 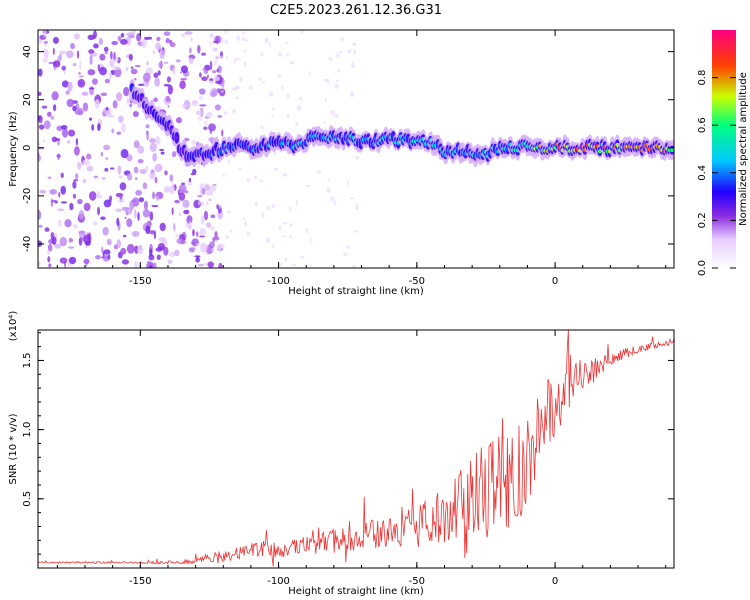 What do you see at coordinates (13, 448) in the screenshot?
I see `snr-ylabel: SNR (10 * v/v)` at bounding box center [13, 448].